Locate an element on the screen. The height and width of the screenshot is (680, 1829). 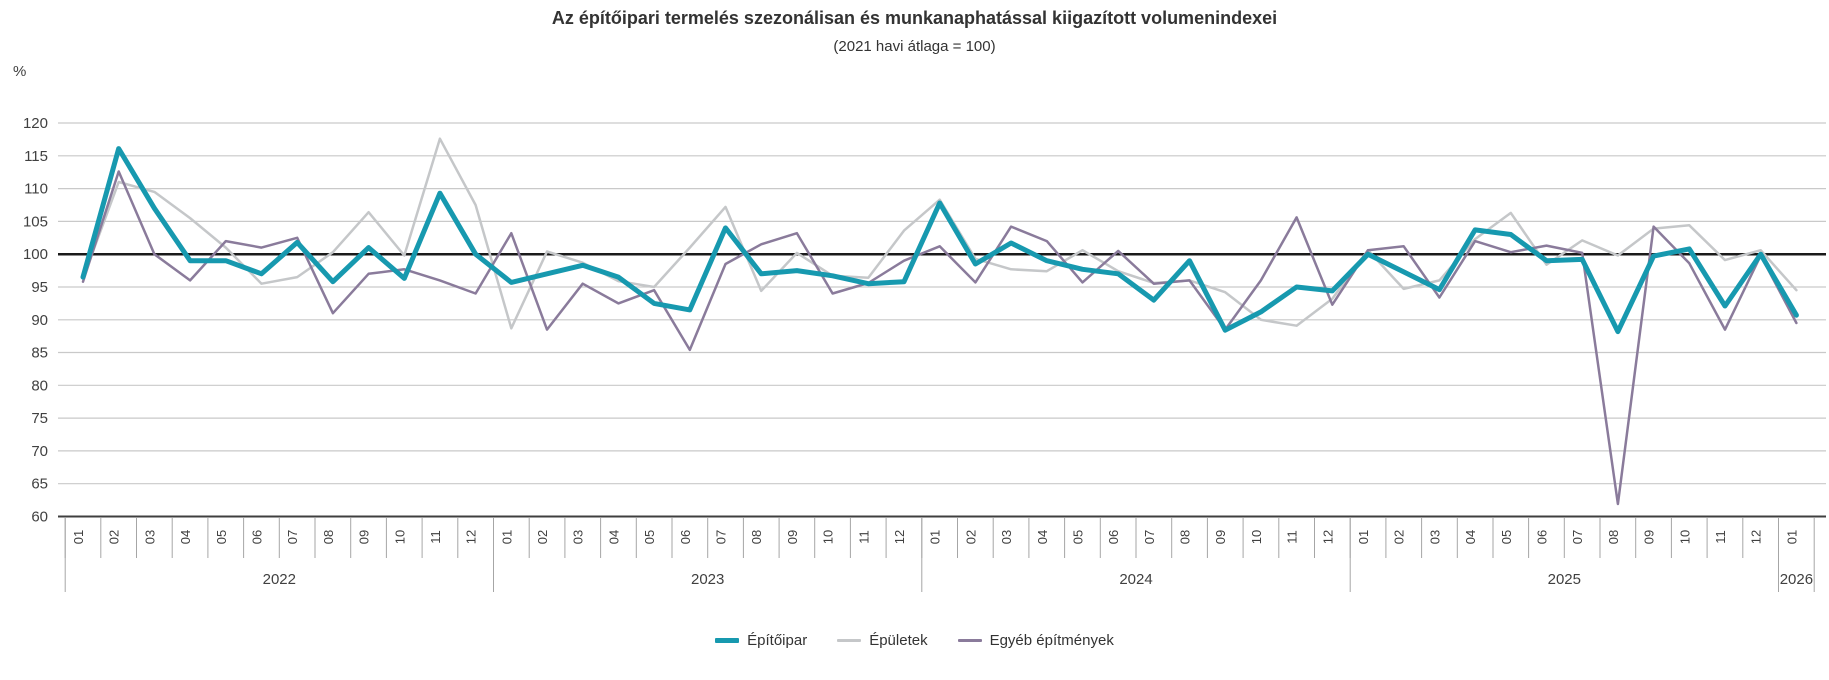
y-axis-unit-label: % is located at coordinates (20, 71).